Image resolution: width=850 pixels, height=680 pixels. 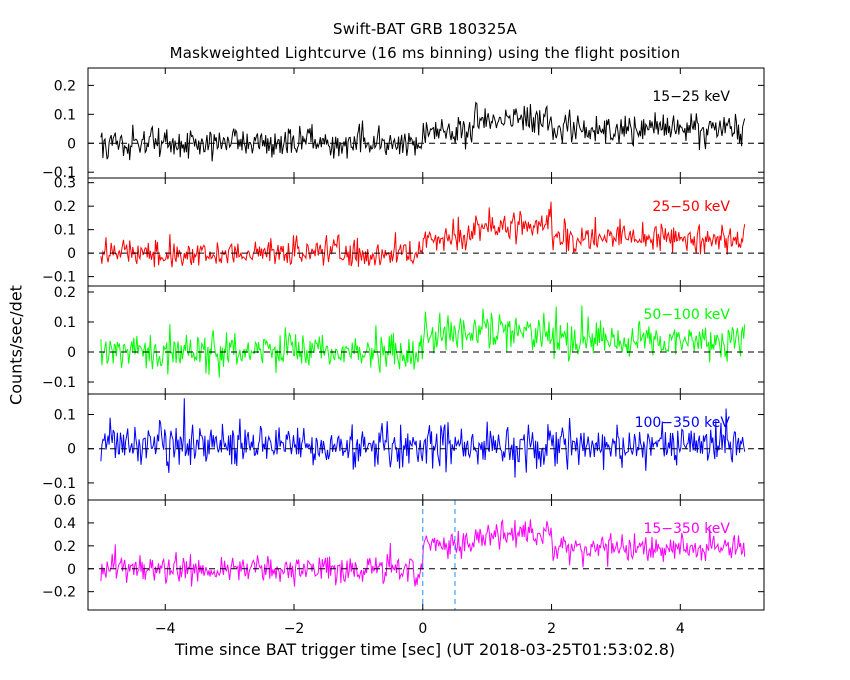 What do you see at coordinates (294, 629) in the screenshot?
I see `x-tick-label: −2` at bounding box center [294, 629].